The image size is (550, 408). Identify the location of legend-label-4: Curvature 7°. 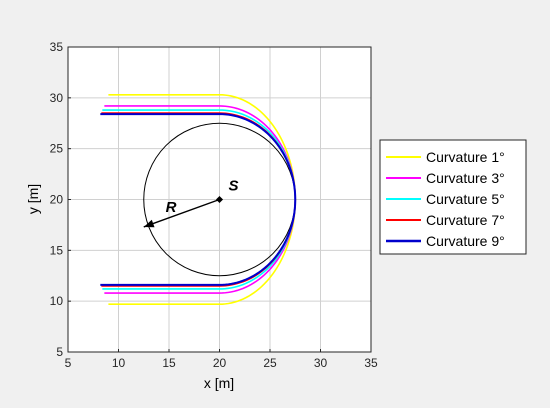
(465, 220).